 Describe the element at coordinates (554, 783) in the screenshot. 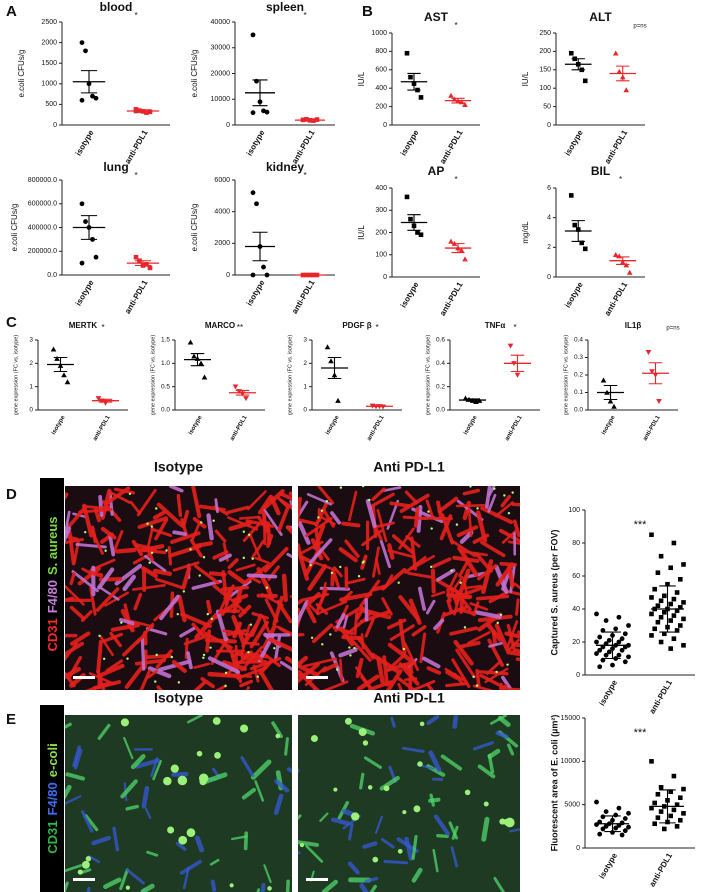

I see `y-axis-label: Fluorescent area of E. coli (µm²)` at that location.